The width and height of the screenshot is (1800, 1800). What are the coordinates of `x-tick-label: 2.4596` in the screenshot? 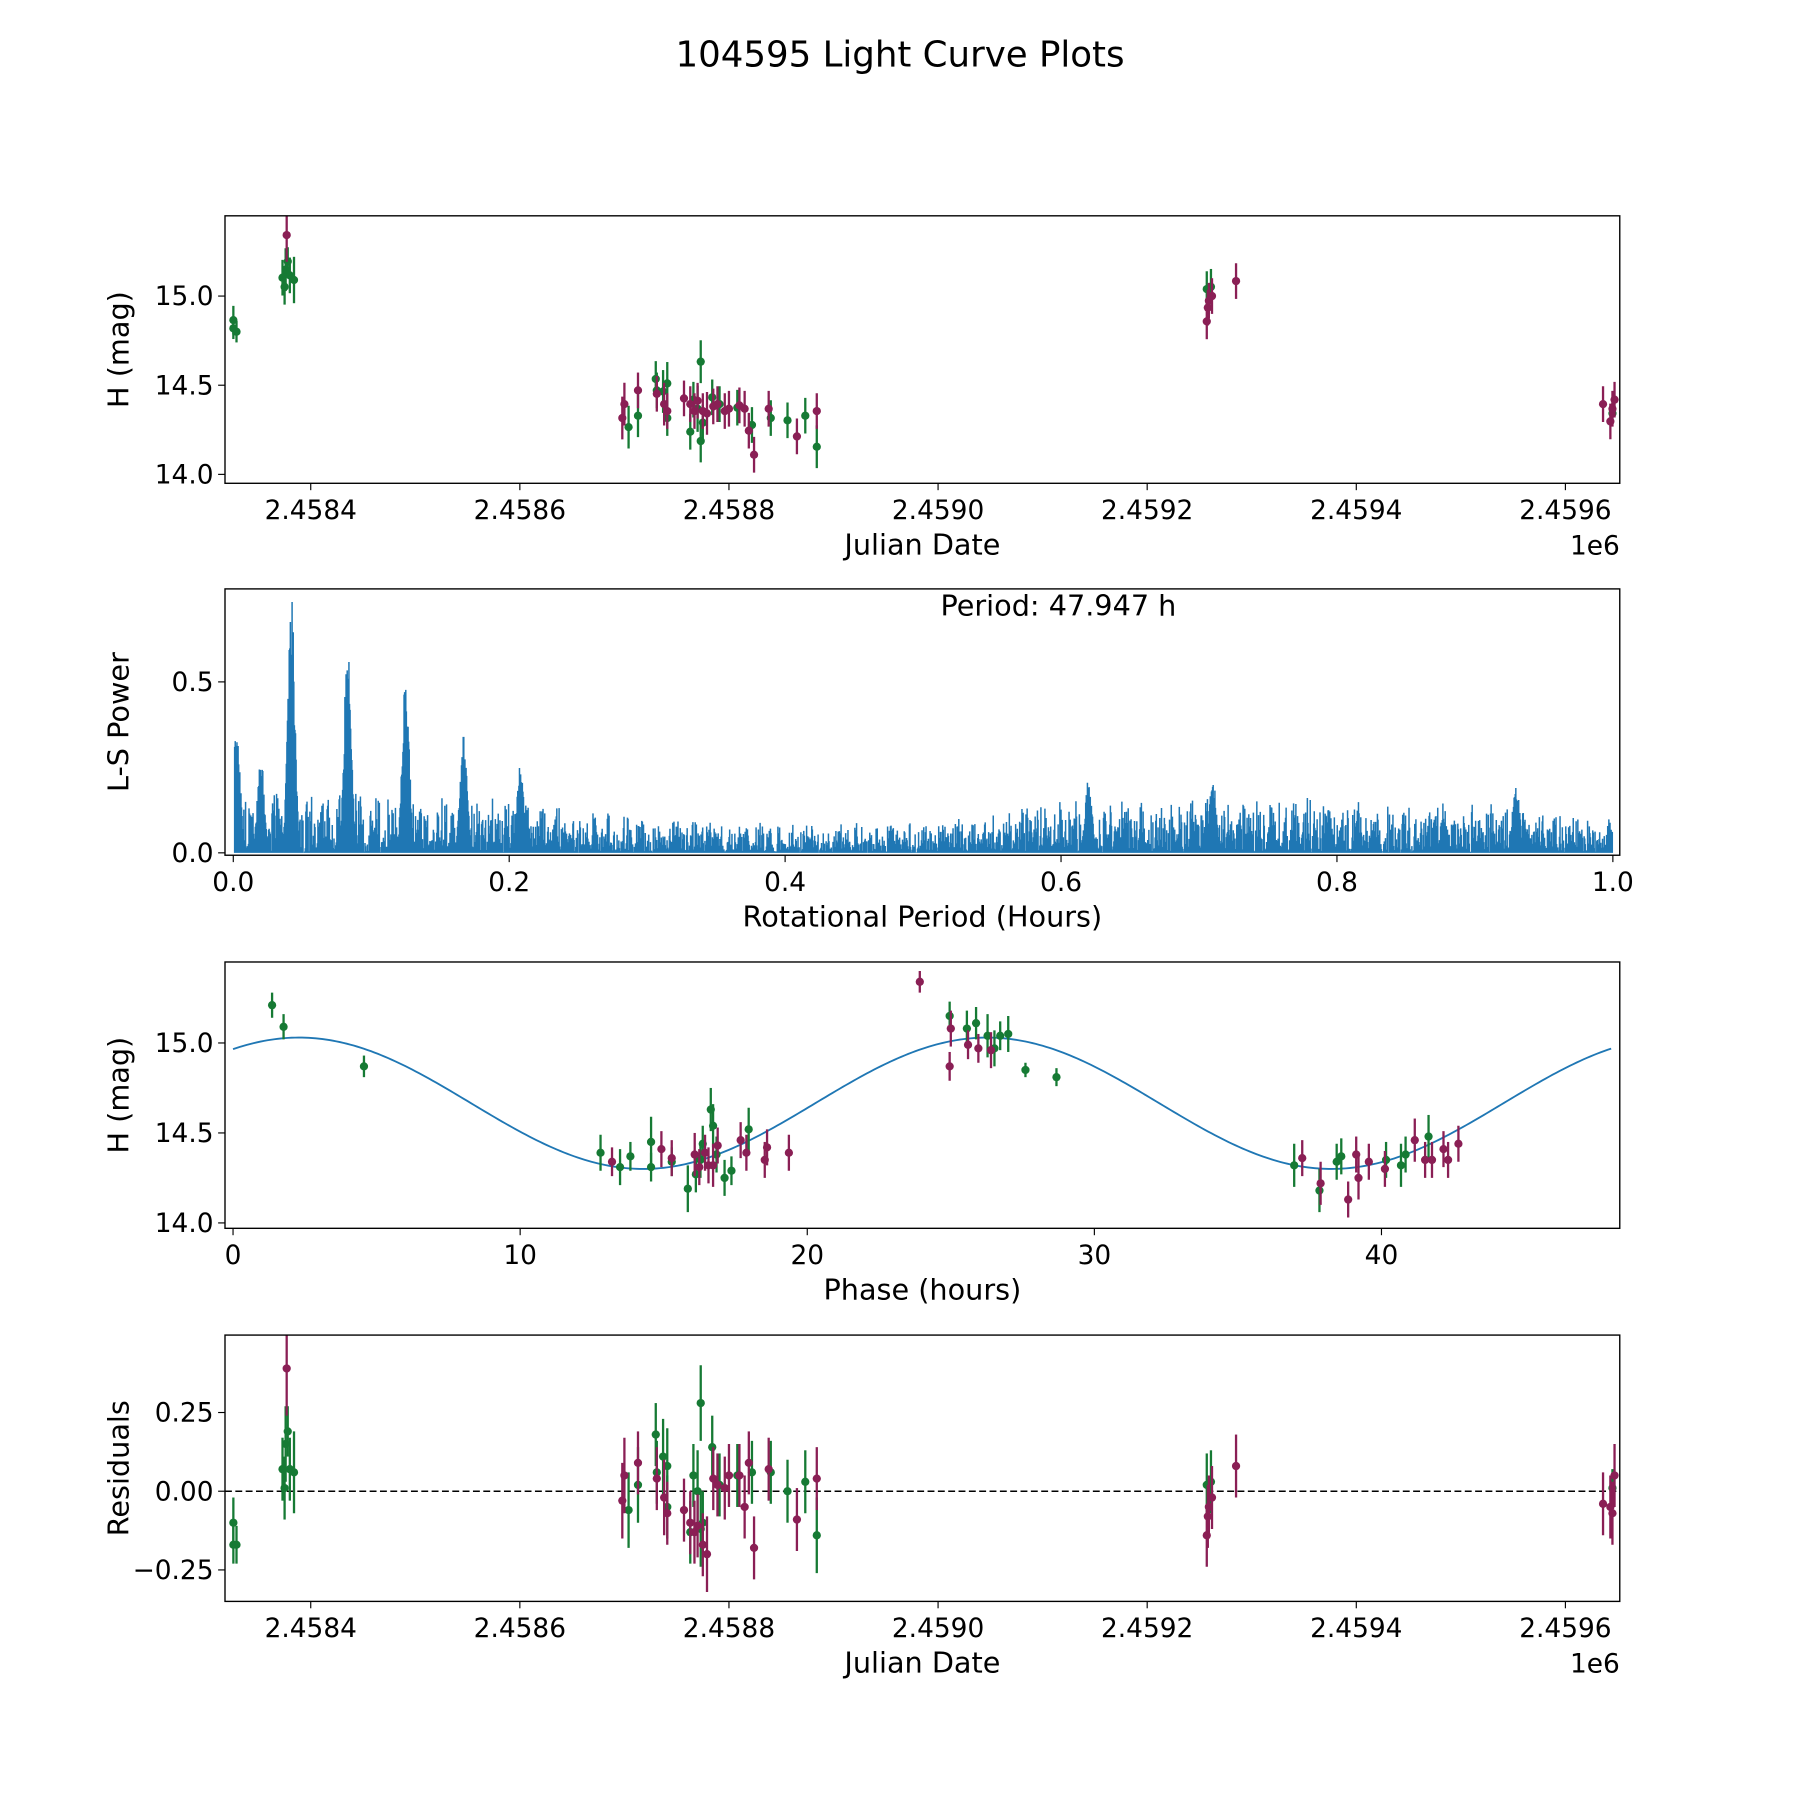 It's located at (1565, 1628).